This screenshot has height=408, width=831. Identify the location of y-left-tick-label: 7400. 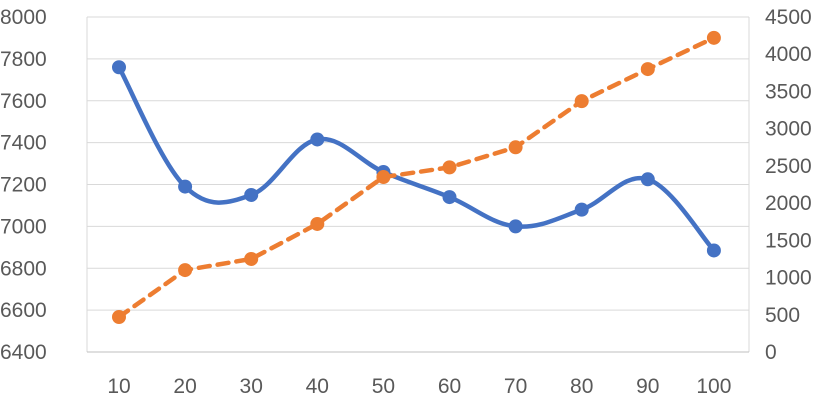
(23, 143).